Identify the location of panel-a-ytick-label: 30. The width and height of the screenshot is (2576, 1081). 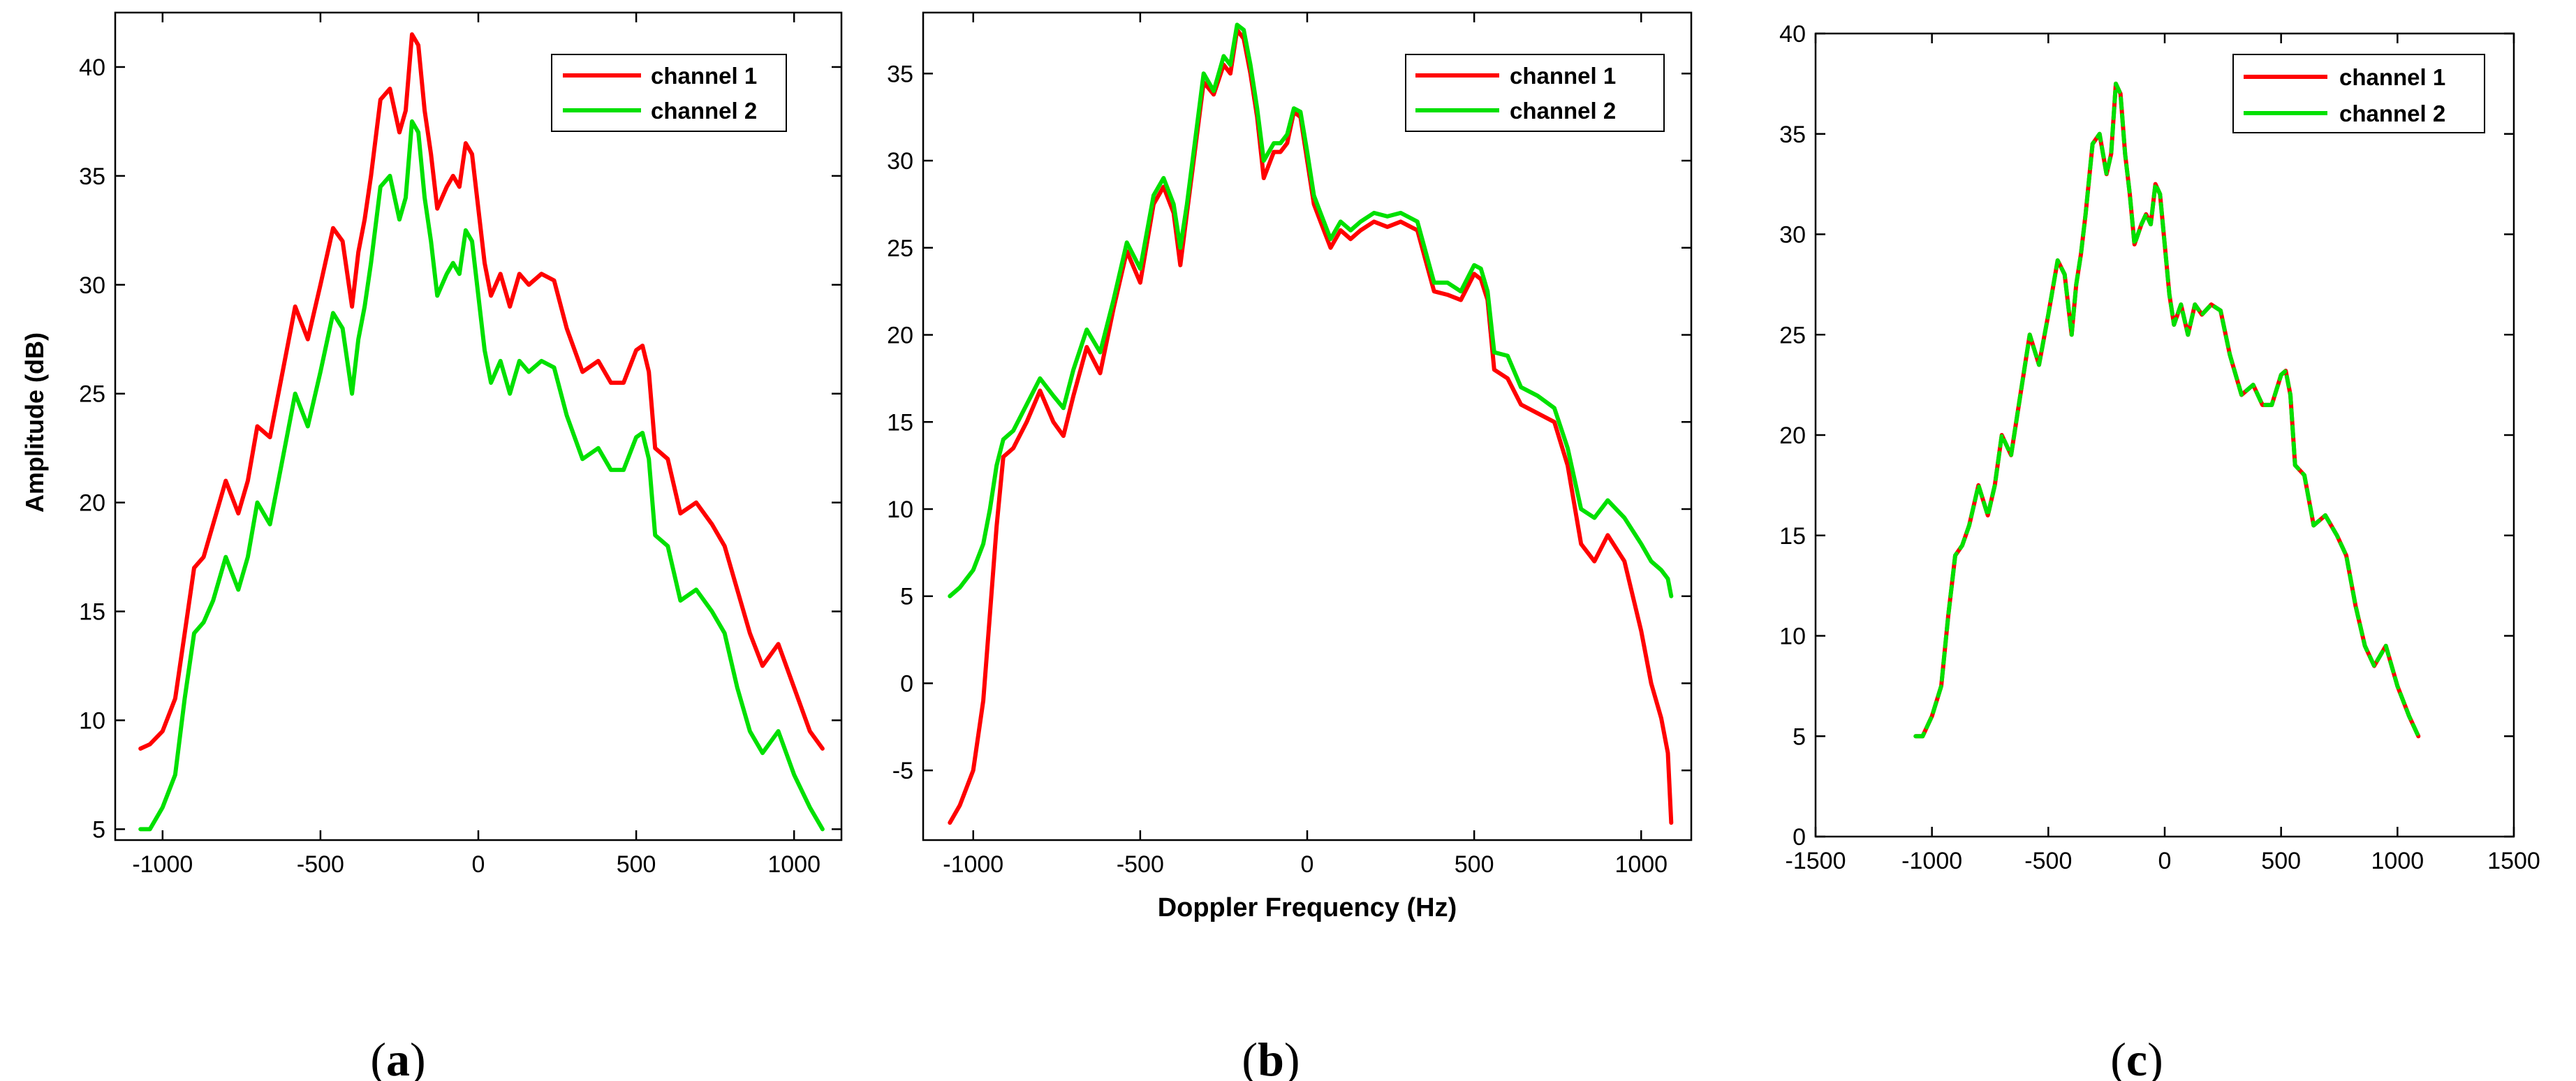
(92, 285).